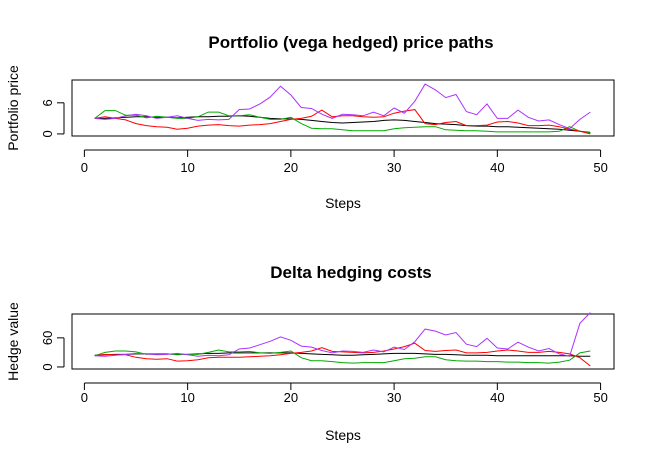  I want to click on y-axis-label: Hedge value, so click(13, 341).